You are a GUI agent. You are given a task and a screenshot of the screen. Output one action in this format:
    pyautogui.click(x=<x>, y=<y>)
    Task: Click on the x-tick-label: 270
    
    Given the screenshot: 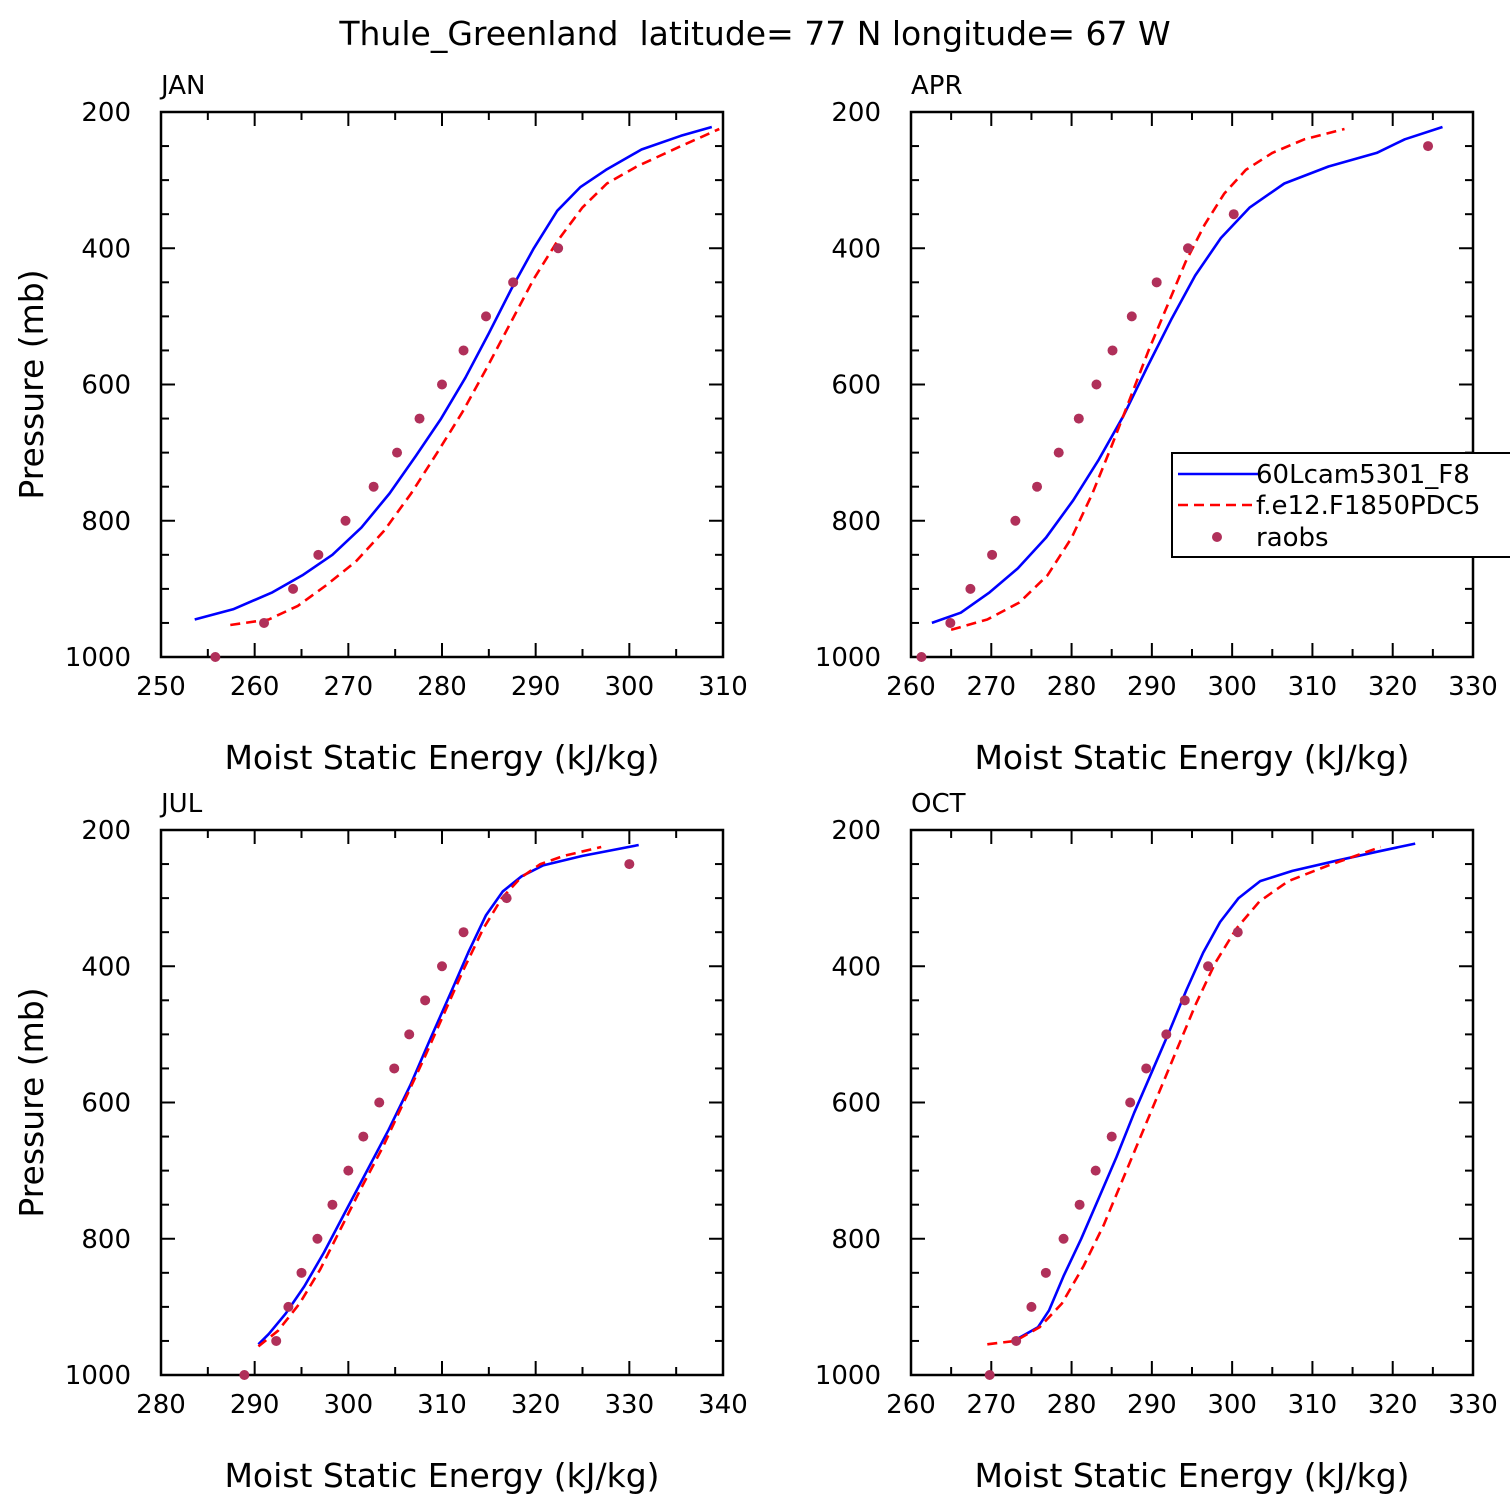 What is the action you would take?
    pyautogui.click(x=991, y=1405)
    